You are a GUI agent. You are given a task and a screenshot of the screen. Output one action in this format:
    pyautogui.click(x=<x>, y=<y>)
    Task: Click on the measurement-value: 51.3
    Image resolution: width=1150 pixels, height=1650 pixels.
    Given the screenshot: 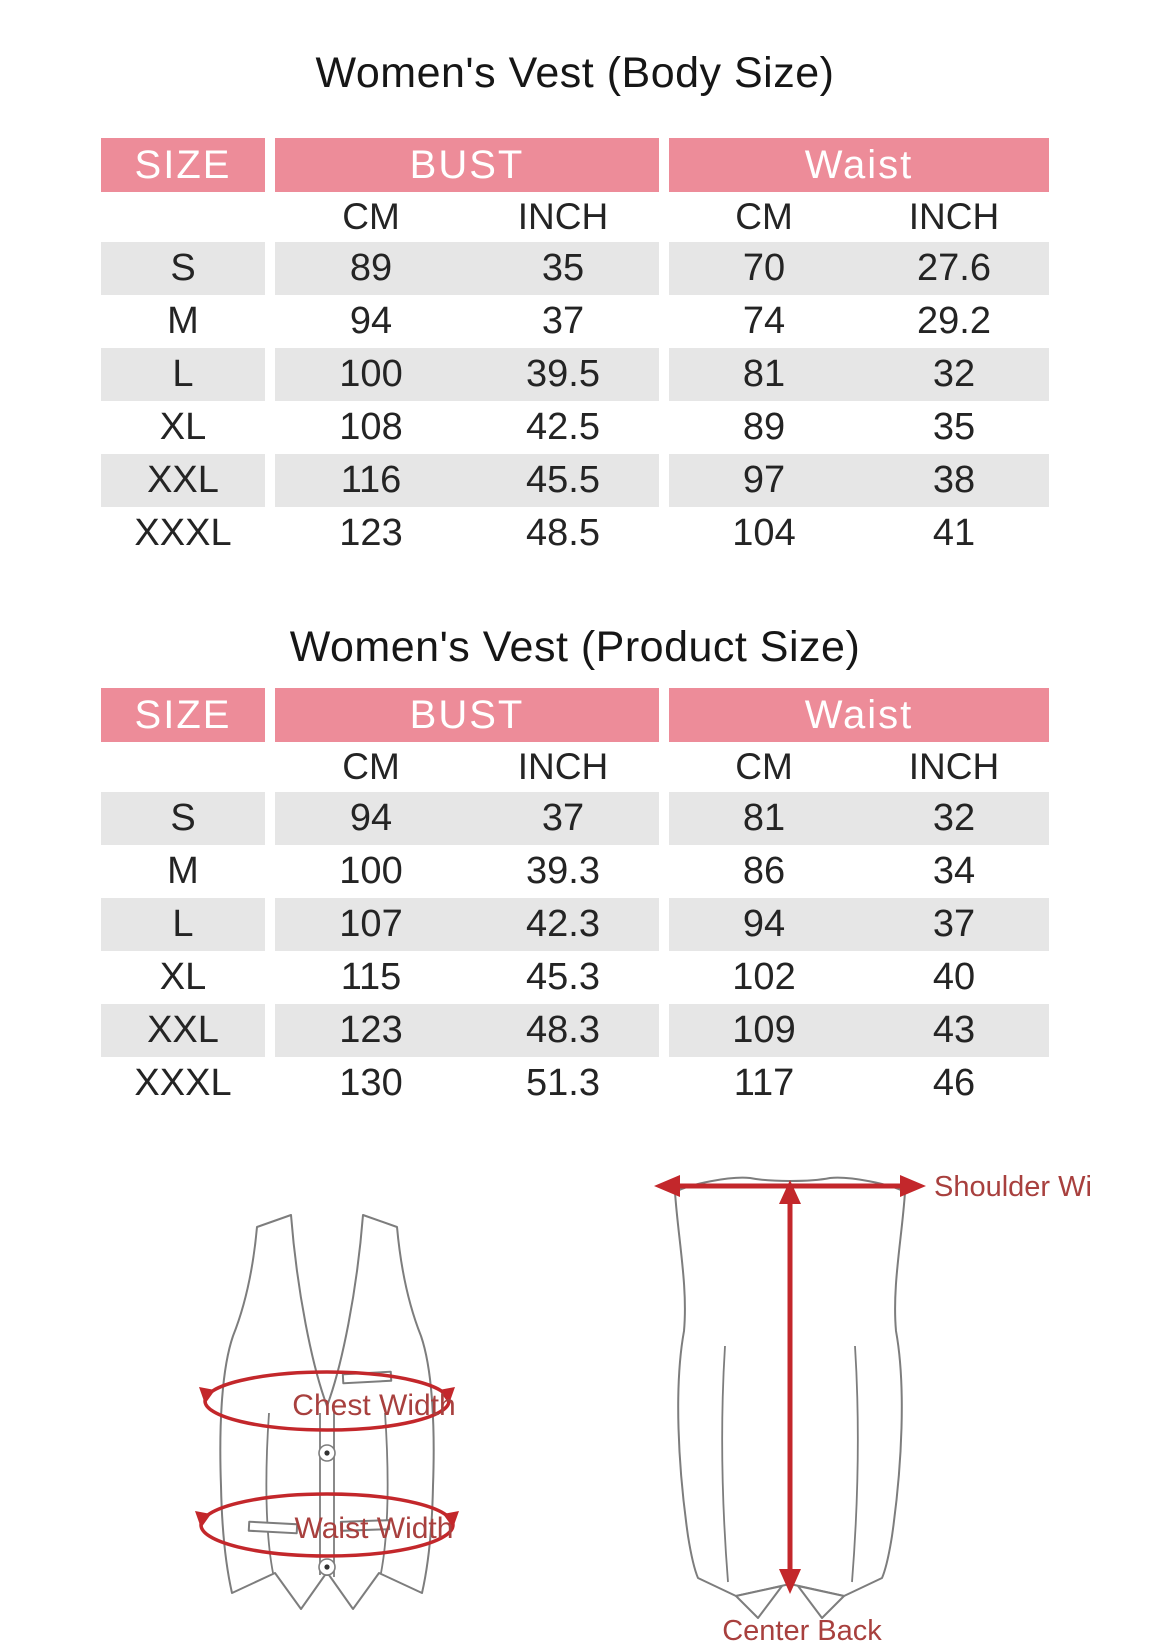 What is the action you would take?
    pyautogui.click(x=563, y=1083)
    